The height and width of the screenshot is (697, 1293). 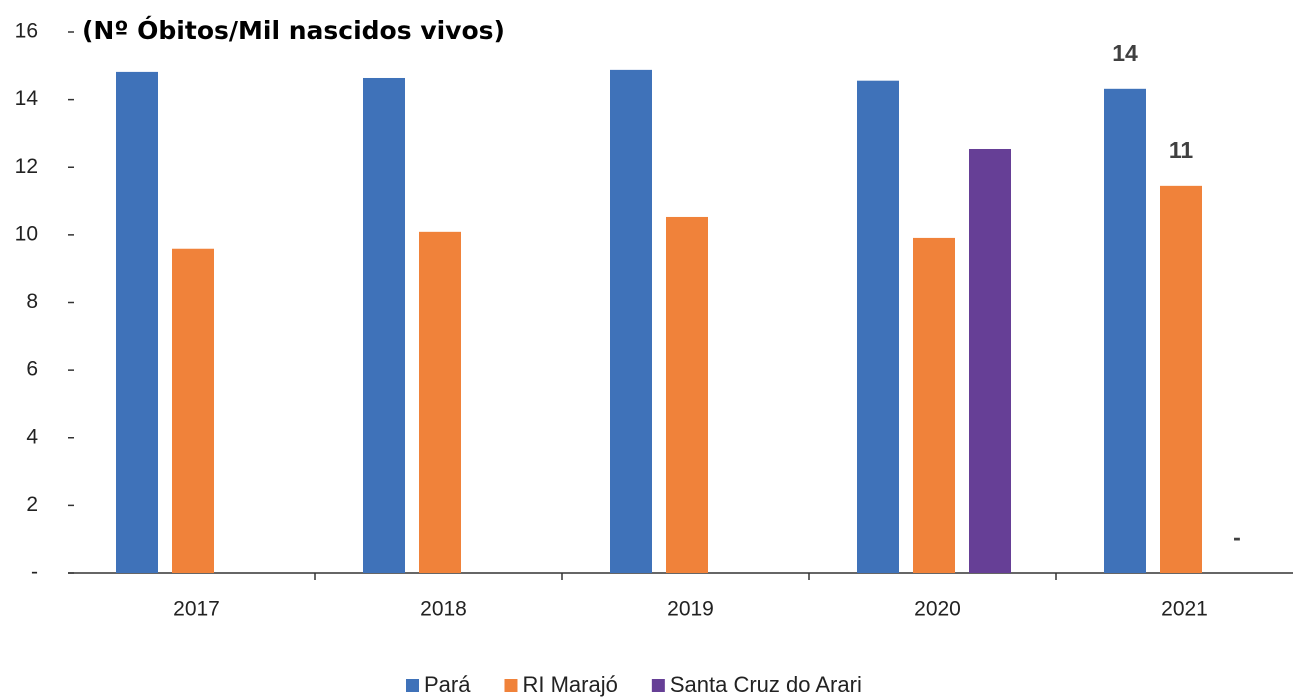 What do you see at coordinates (1125, 53) in the screenshot?
I see `value-label: 14` at bounding box center [1125, 53].